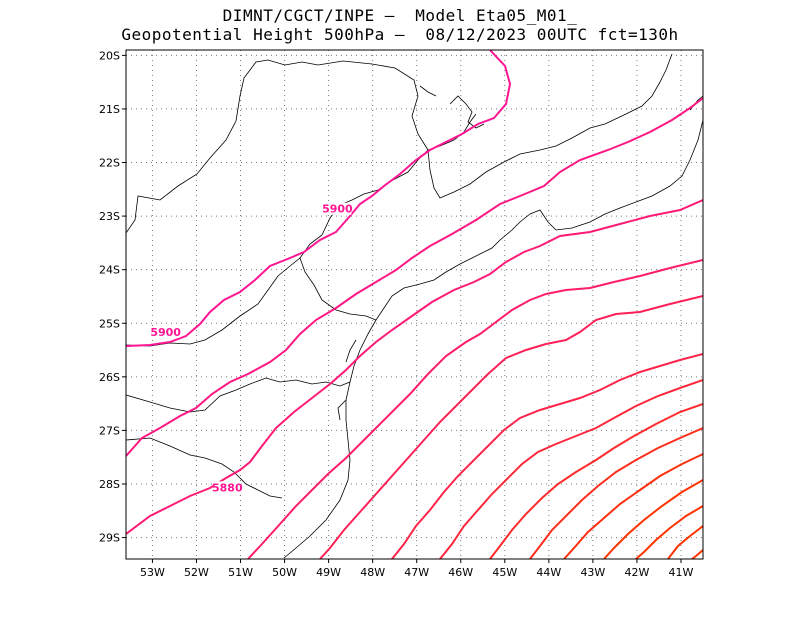 The width and height of the screenshot is (800, 618). I want to click on latitude-tick-label: 23S, so click(109, 216).